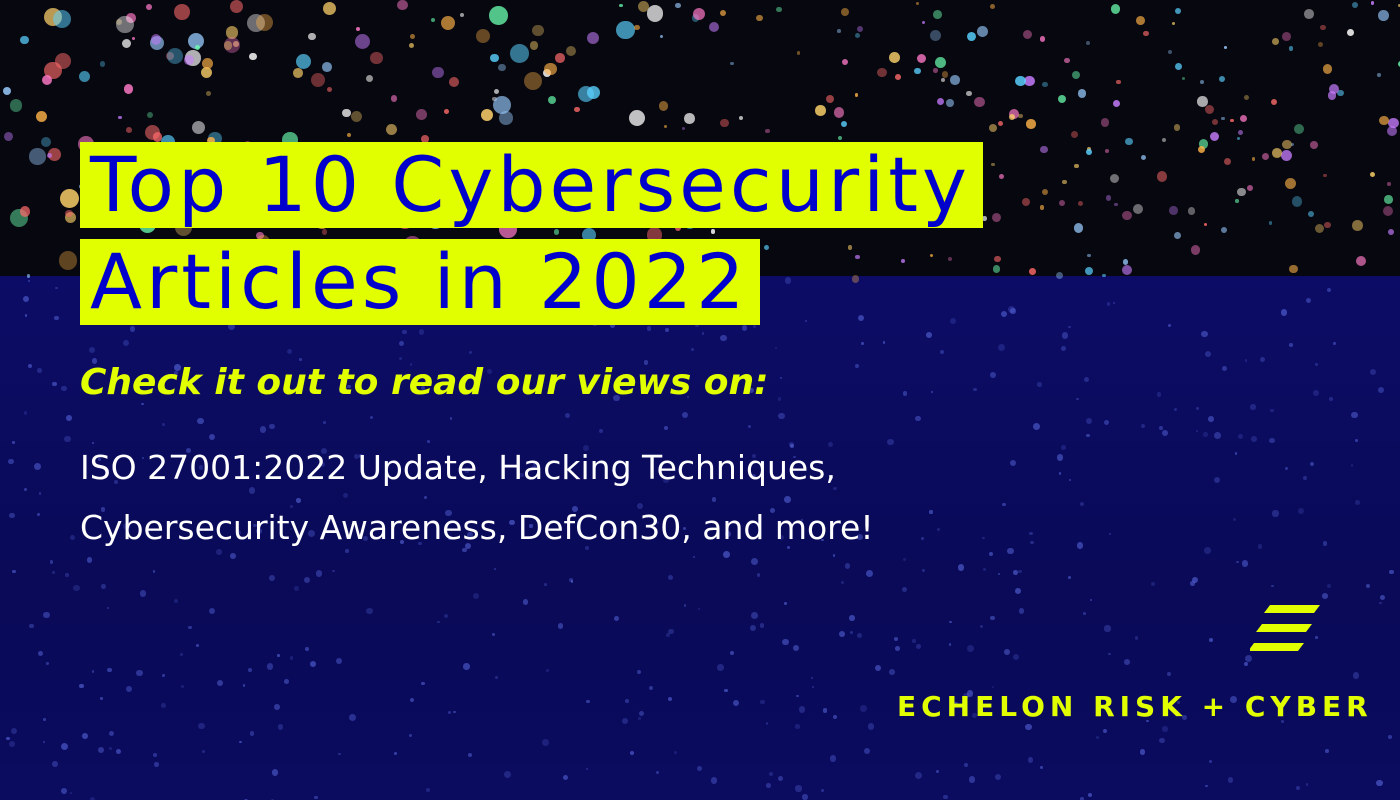 This screenshot has width=1400, height=800. Describe the element at coordinates (532, 185) in the screenshot. I see `title-line-1: Top 10 Cybersecurity` at that location.